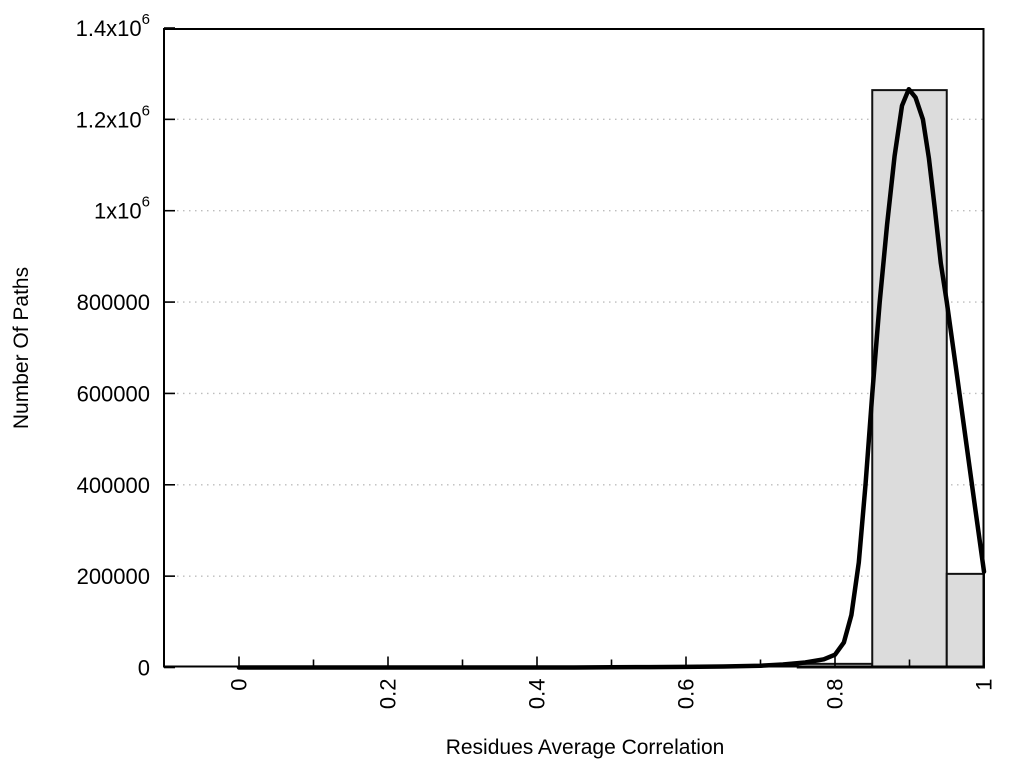 The height and width of the screenshot is (768, 1024). What do you see at coordinates (21, 348) in the screenshot?
I see `y-axis-title: Number Of Paths` at bounding box center [21, 348].